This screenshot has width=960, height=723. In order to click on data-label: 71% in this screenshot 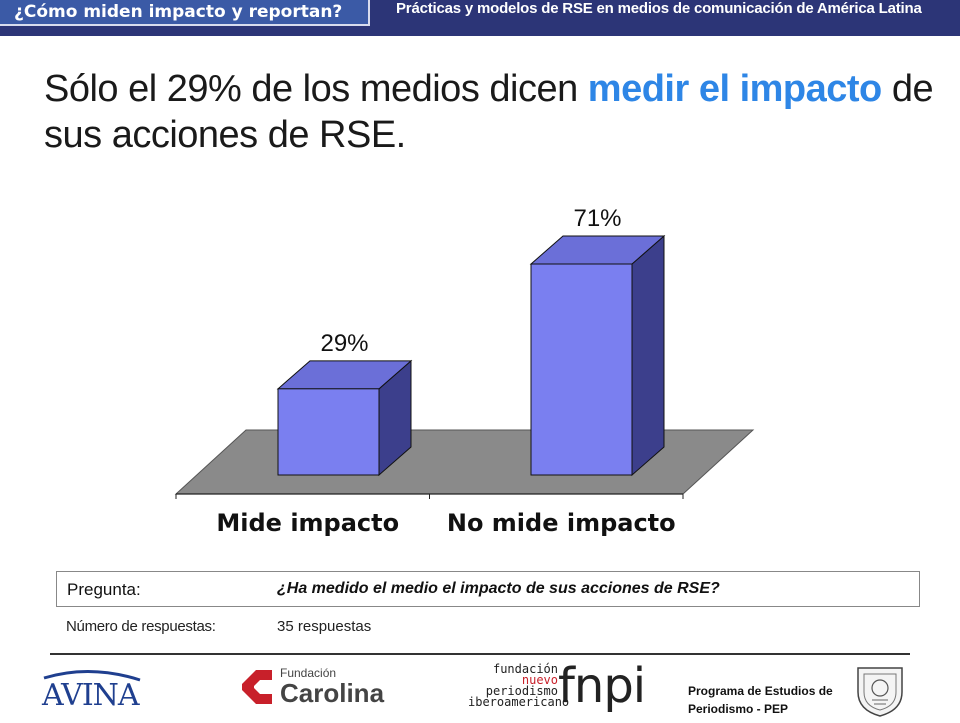, I will do `click(597, 218)`.